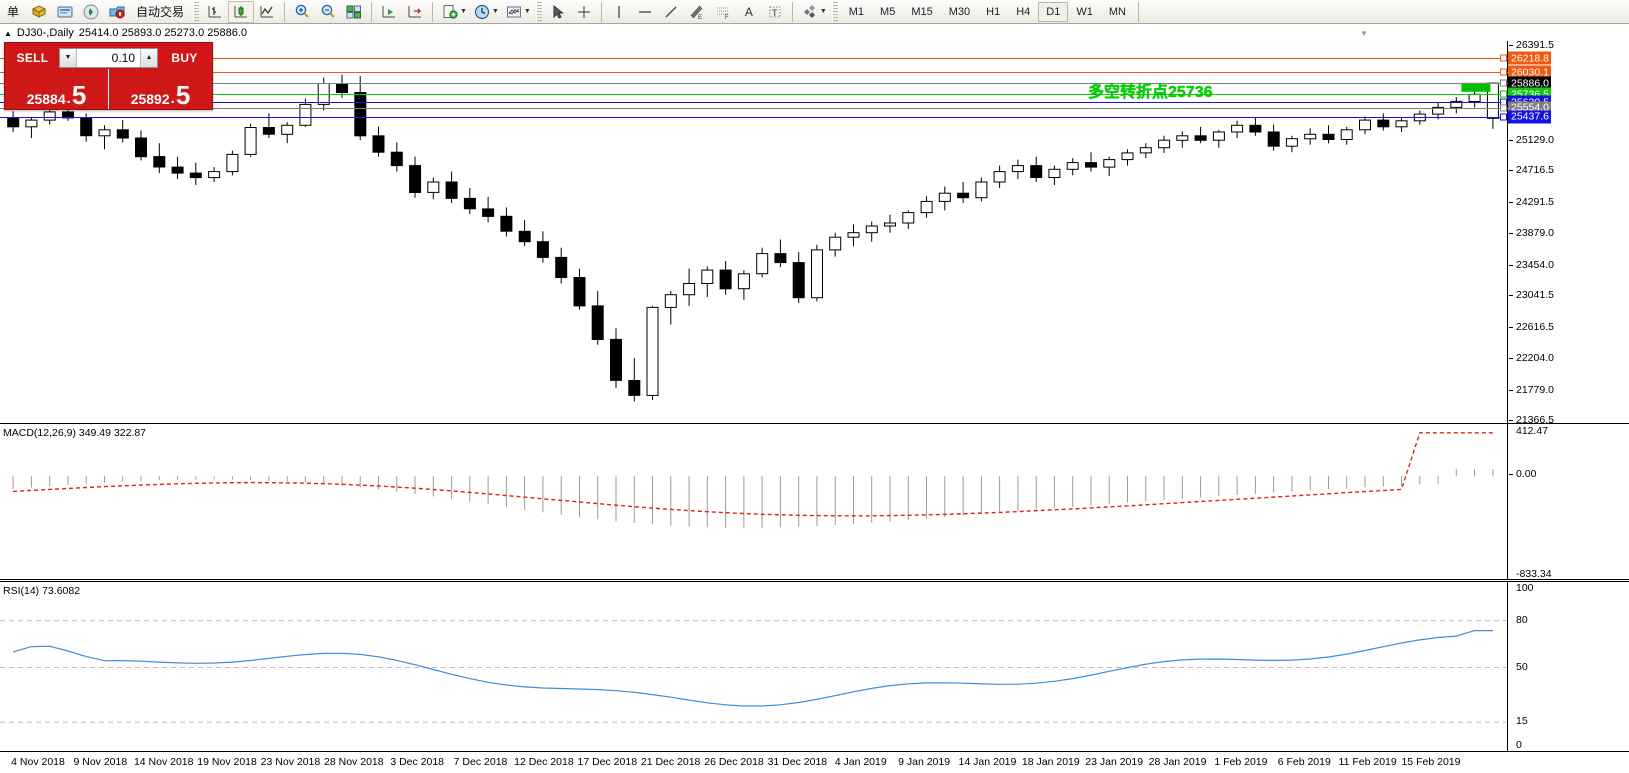  I want to click on bar-chart-icon, so click(215, 12).